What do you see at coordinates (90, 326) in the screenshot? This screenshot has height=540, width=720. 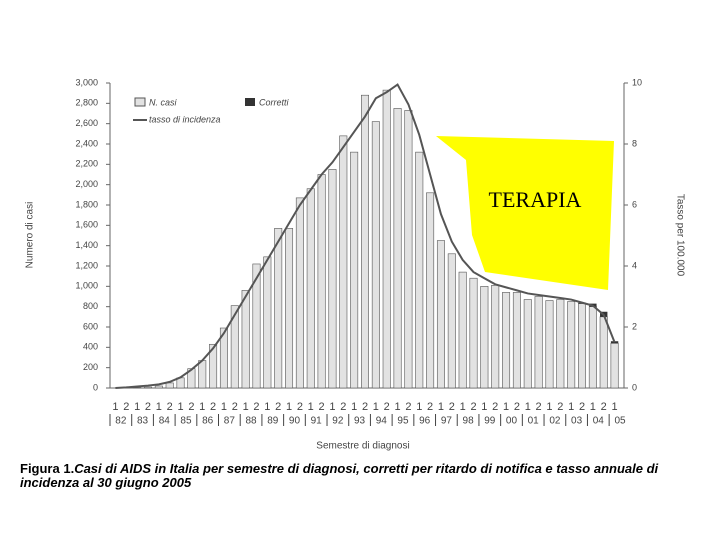 I see `y-tick-label: 600` at bounding box center [90, 326].